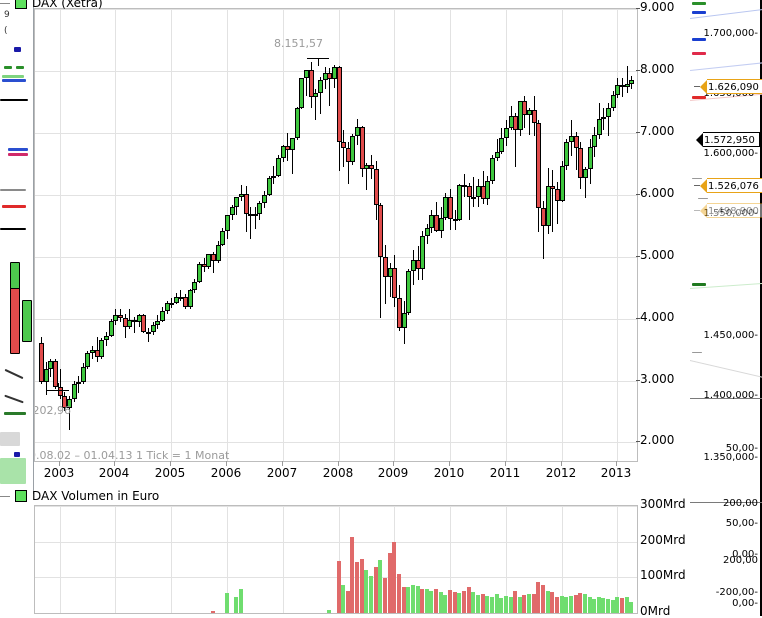 The width and height of the screenshot is (762, 618). Describe the element at coordinates (668, 557) in the screenshot. I see `volume-axis: 300Mrd 200Mrd 100Mrd 0Mrd` at that location.